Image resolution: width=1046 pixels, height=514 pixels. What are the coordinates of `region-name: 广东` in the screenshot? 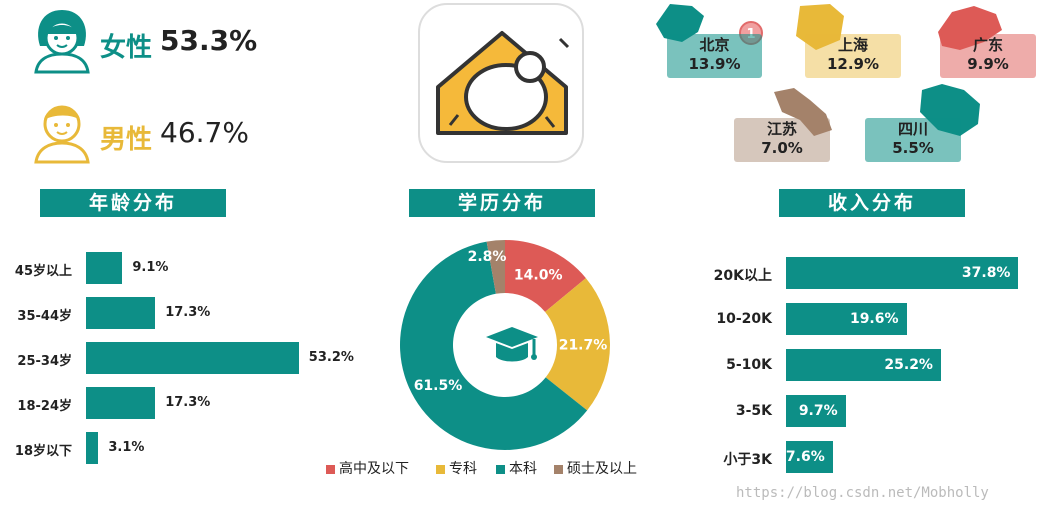 It's located at (987, 45).